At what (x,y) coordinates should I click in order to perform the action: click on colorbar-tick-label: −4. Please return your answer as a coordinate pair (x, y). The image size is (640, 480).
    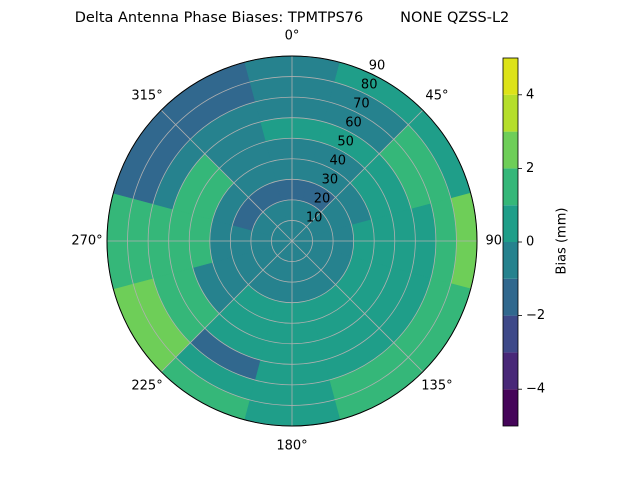
    Looking at the image, I should click on (535, 389).